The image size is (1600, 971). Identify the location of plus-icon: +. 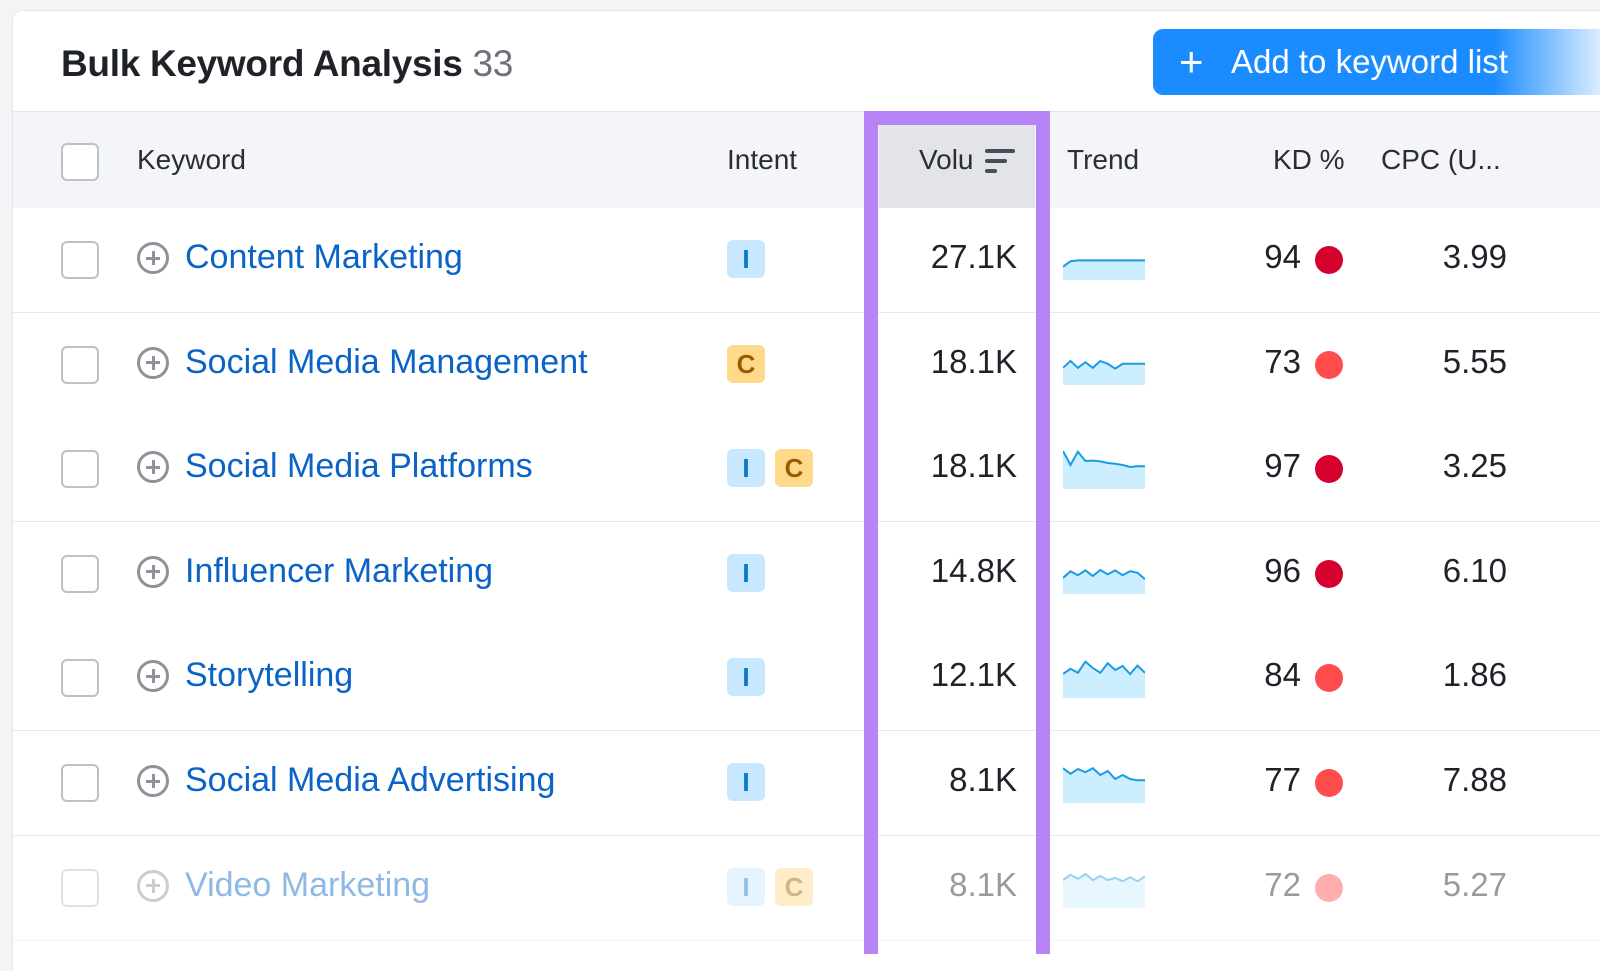
(1191, 61).